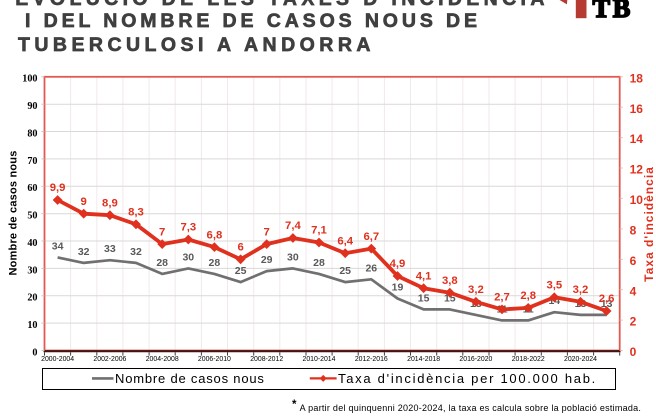 The height and width of the screenshot is (420, 656). I want to click on svg-text: 70, so click(32, 161).